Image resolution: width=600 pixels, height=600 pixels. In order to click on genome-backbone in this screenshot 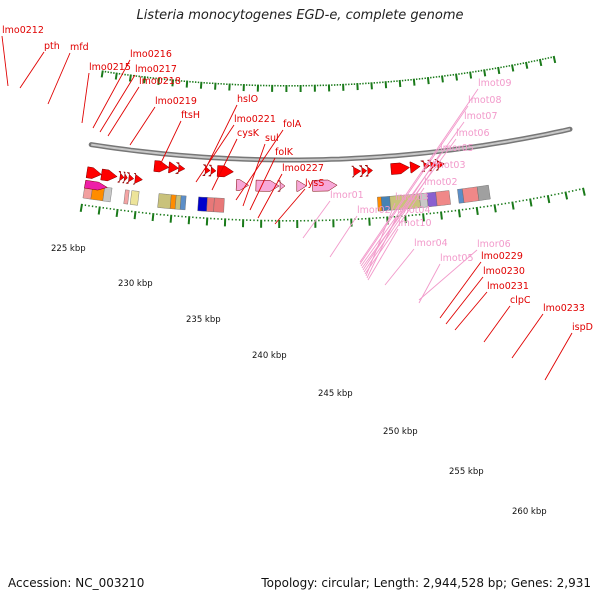, I will do `click(330, 144)`.